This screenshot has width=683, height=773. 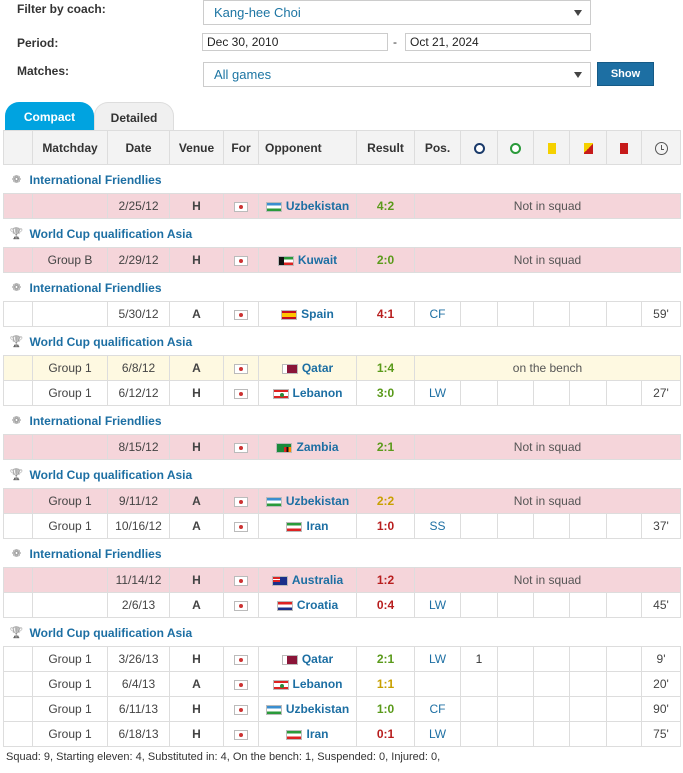 What do you see at coordinates (70, 147) in the screenshot?
I see `header-matchday: Matchday` at bounding box center [70, 147].